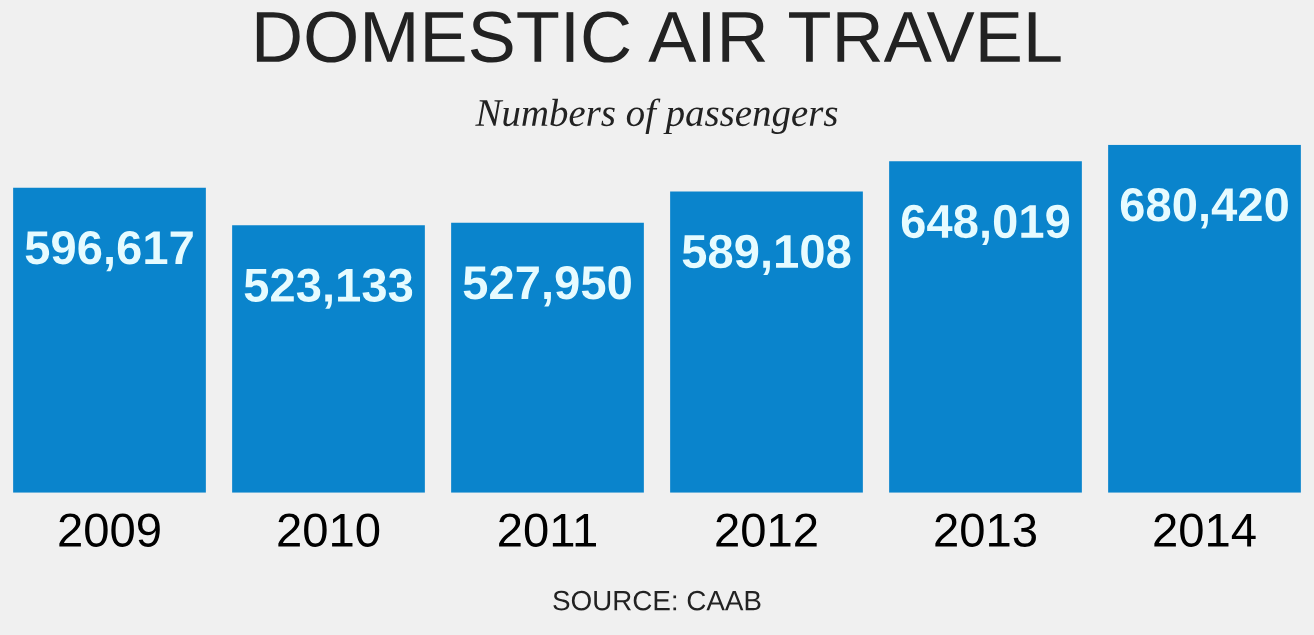  I want to click on x-tick-label: 2010, so click(329, 530).